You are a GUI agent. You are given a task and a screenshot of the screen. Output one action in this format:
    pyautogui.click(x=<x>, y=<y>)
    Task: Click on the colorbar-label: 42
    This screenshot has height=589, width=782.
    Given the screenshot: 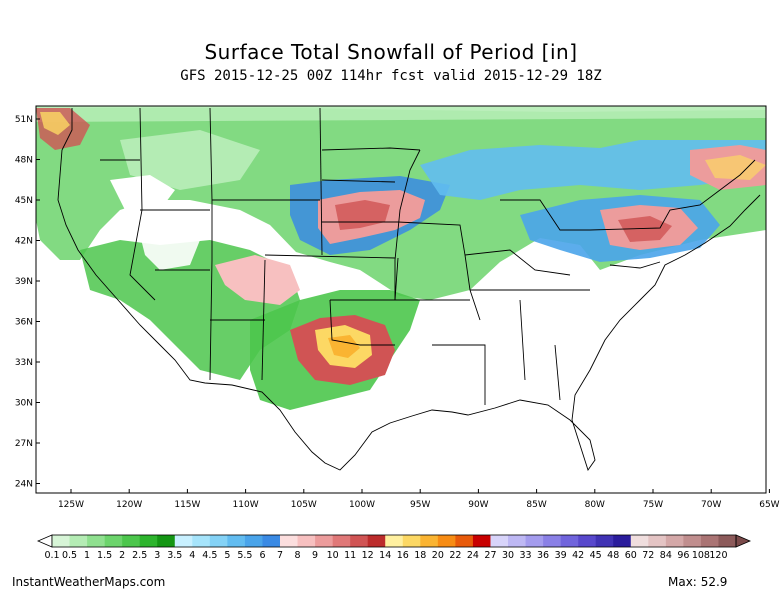 What is the action you would take?
    pyautogui.click(x=578, y=555)
    